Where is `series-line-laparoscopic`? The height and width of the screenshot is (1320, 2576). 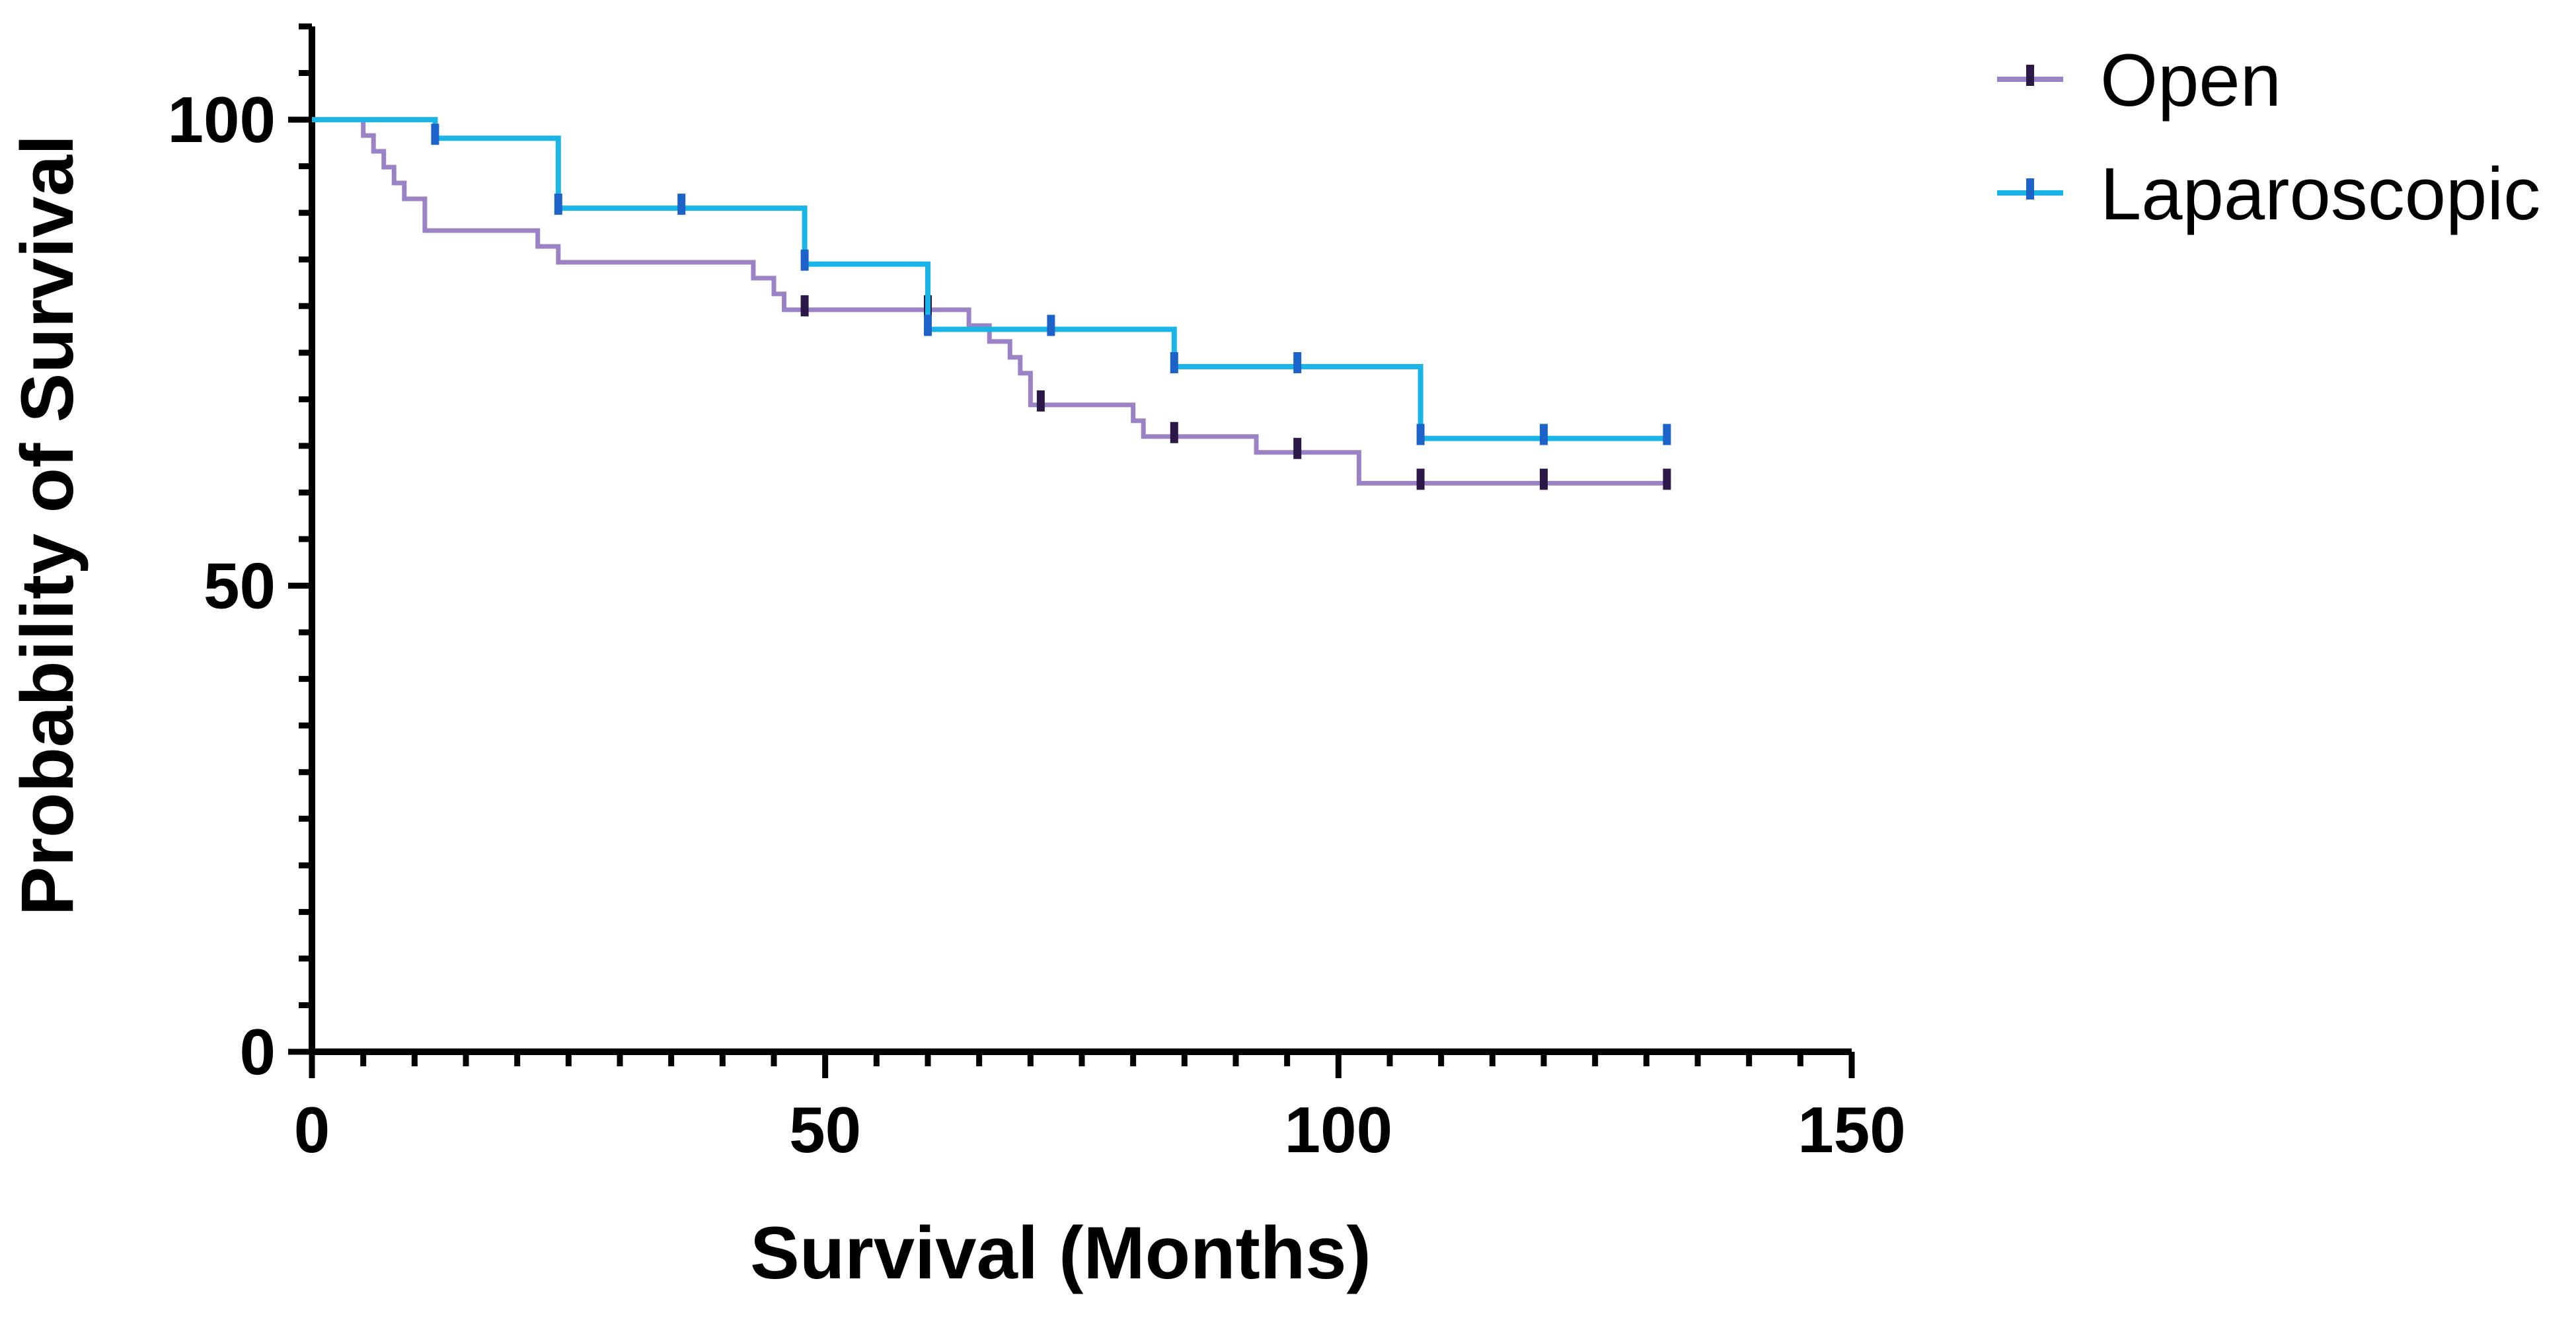
series-line-laparoscopic is located at coordinates (990, 279).